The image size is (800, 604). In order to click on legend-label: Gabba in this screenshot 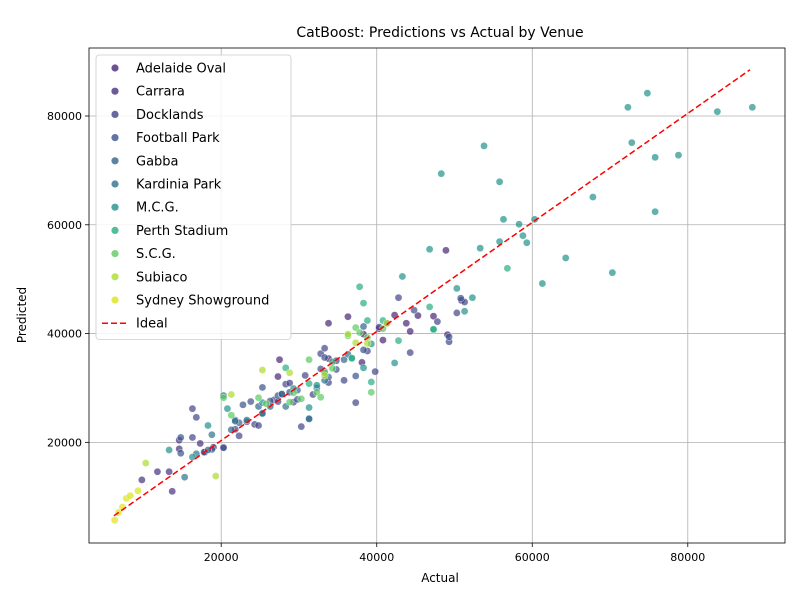, I will do `click(157, 161)`.